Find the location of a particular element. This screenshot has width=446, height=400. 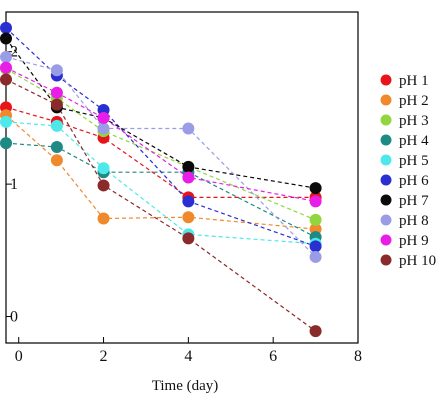

x-tick-label: 6 is located at coordinates (273, 356).